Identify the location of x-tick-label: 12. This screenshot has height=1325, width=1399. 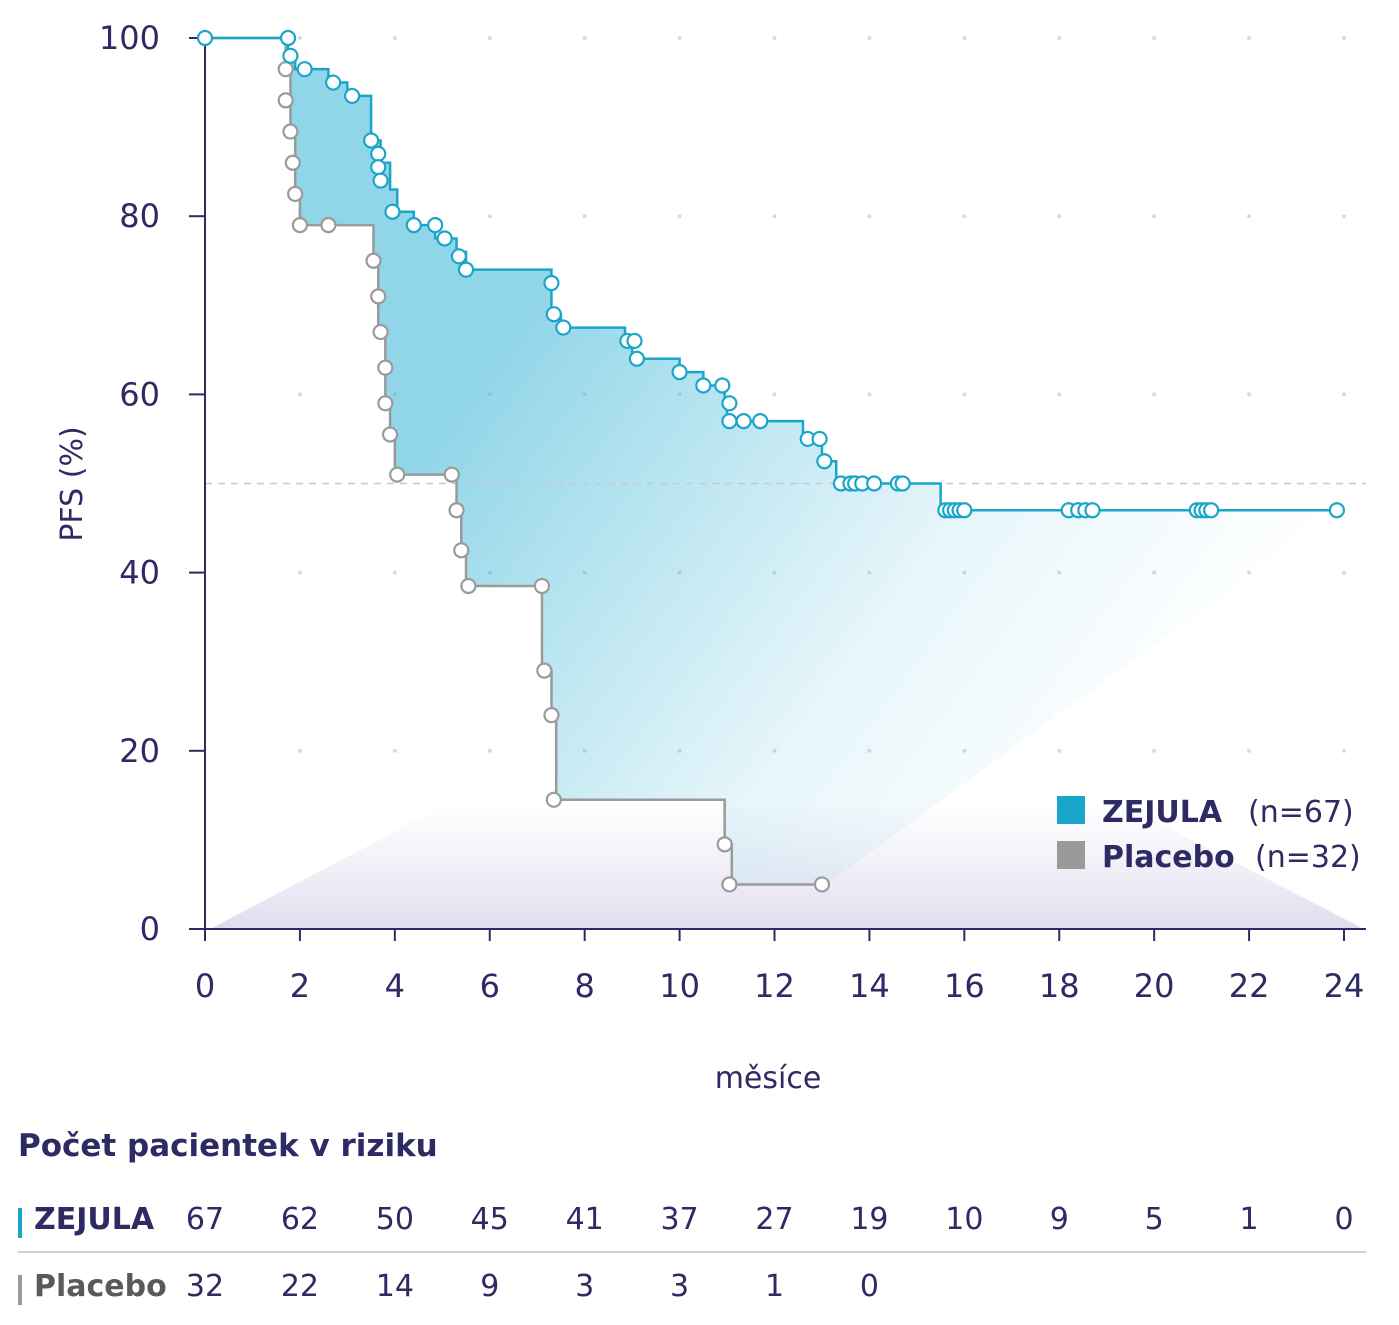
(774, 986).